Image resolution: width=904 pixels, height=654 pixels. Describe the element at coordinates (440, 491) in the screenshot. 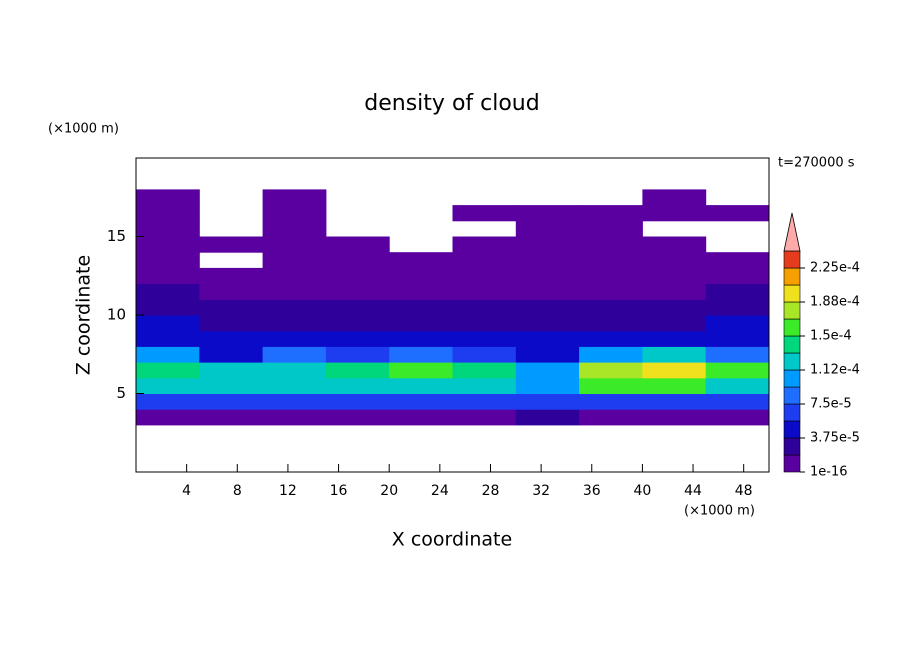

I see `x-tick-label: 24` at that location.